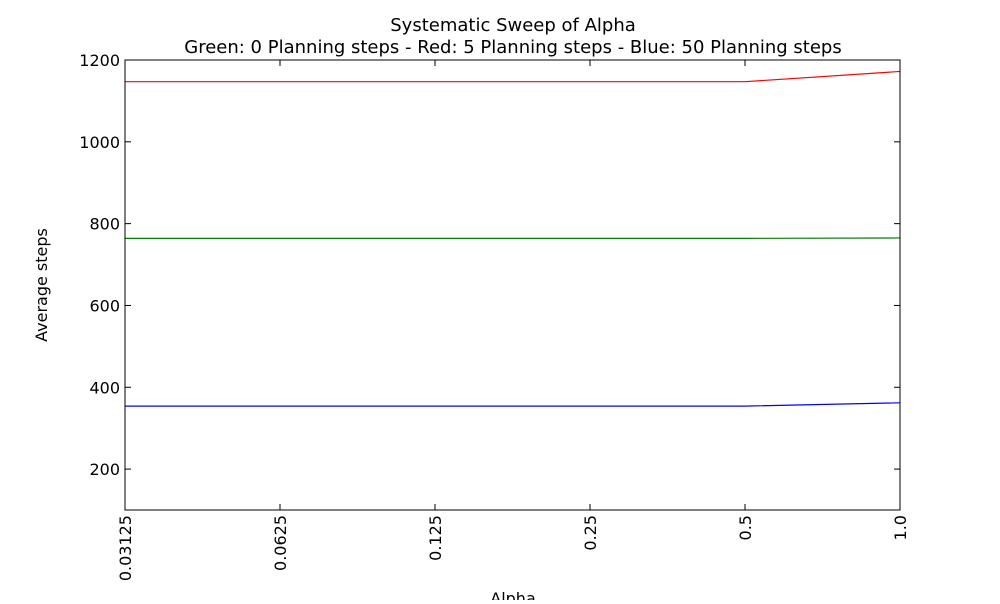 The image size is (1000, 604). What do you see at coordinates (104, 305) in the screenshot?
I see `y-tick-label: 600` at bounding box center [104, 305].